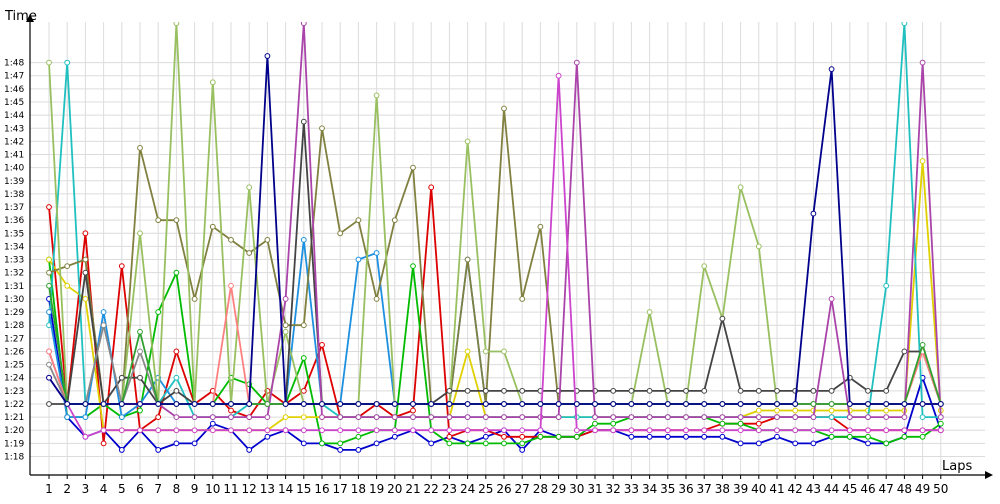 Image resolution: width=1000 pixels, height=504 pixels. What do you see at coordinates (321, 489) in the screenshot?
I see `x-tick-label: 16` at bounding box center [321, 489].